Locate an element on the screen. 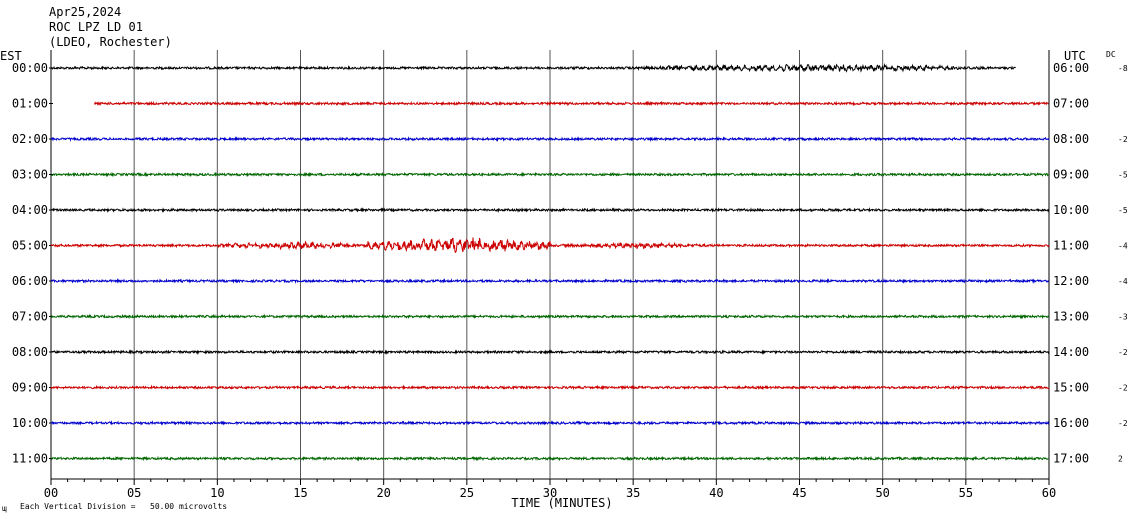 This screenshot has height=519, width=1130. row-label-est: 05:00 is located at coordinates (30, 246).